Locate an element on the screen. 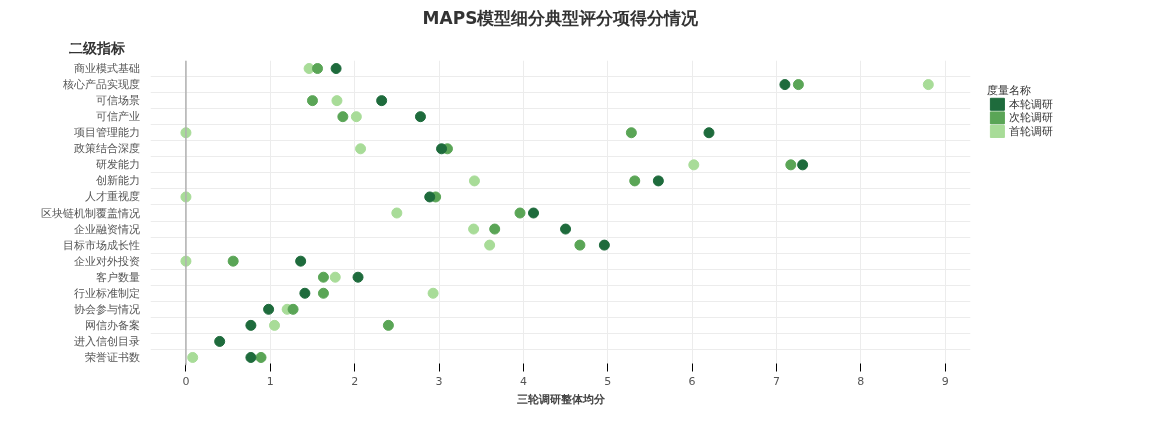  x-tick-label: 1 is located at coordinates (270, 381).